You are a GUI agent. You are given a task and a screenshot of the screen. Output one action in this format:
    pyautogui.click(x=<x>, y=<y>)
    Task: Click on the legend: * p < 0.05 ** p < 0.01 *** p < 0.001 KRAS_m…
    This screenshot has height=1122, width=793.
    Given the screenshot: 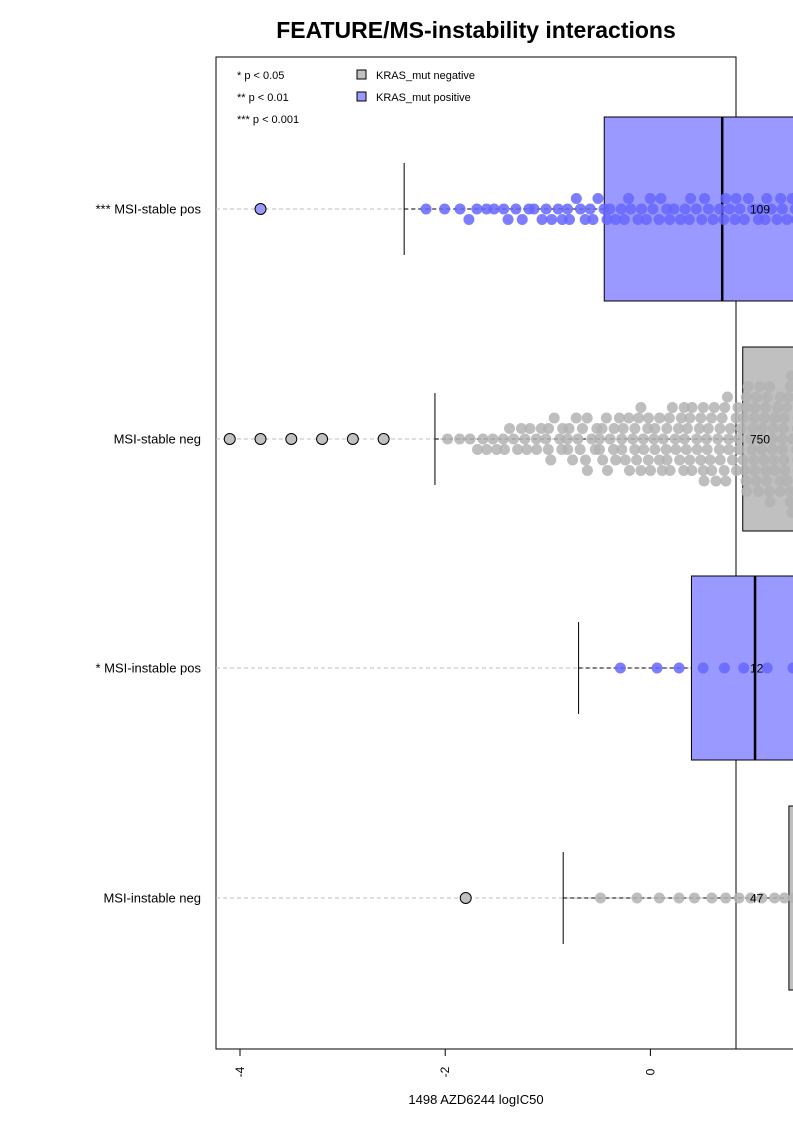 What is the action you would take?
    pyautogui.click(x=356, y=97)
    